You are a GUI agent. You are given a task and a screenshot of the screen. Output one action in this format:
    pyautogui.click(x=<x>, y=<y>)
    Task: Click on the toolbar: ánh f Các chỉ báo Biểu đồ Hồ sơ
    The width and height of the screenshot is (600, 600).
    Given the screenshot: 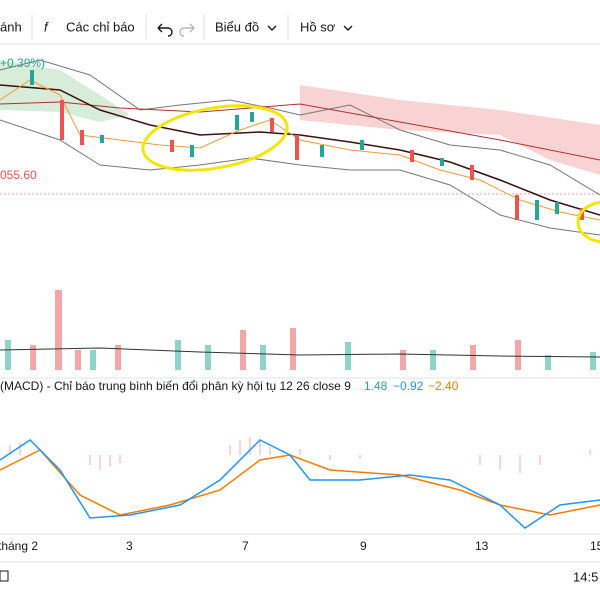 What is the action you would take?
    pyautogui.click(x=300, y=29)
    